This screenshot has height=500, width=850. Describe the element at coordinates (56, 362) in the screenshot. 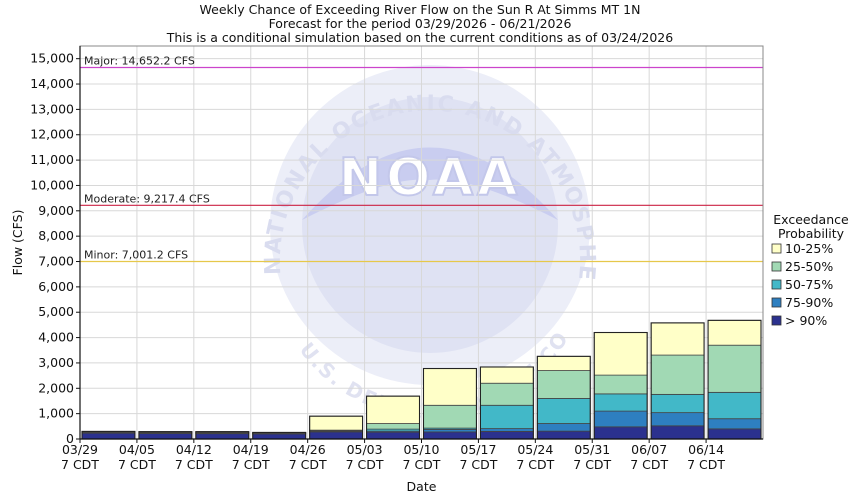

I see `y-tick-label: 3,000` at that location.